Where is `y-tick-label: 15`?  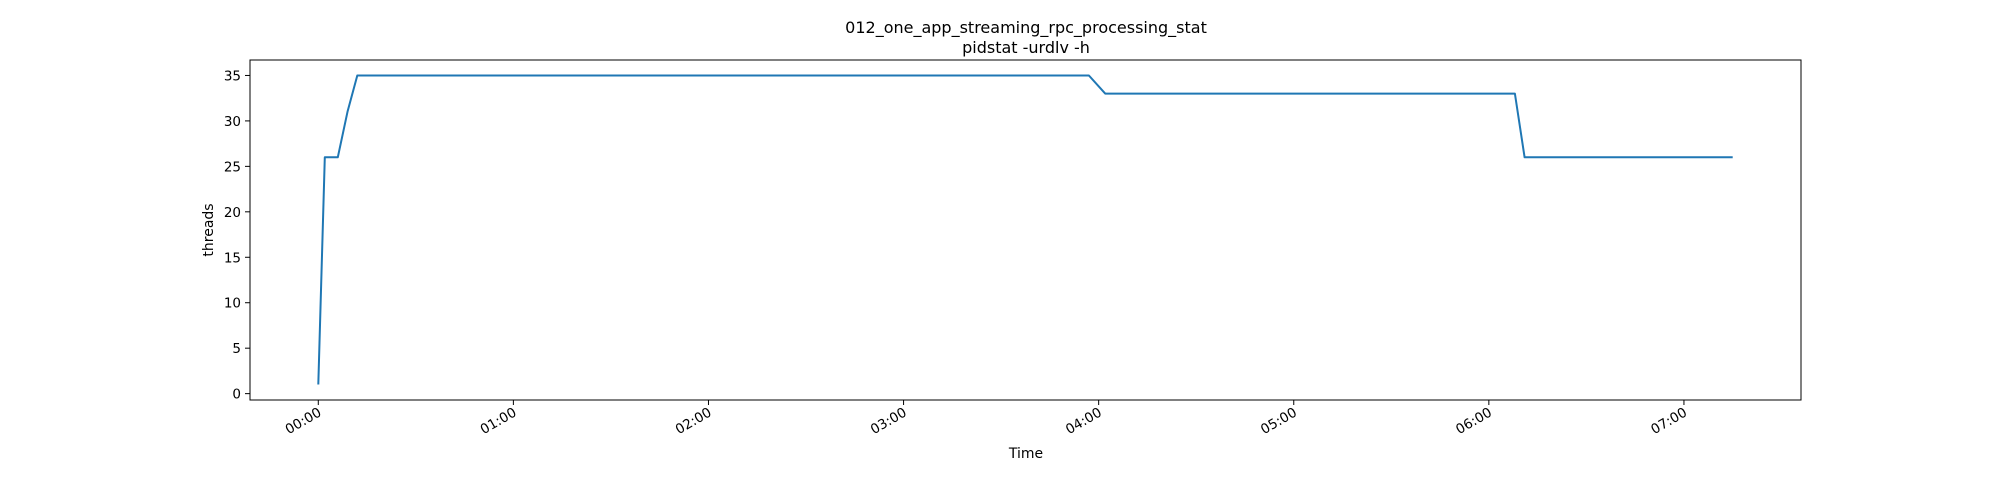
y-tick-label: 15 is located at coordinates (232, 258).